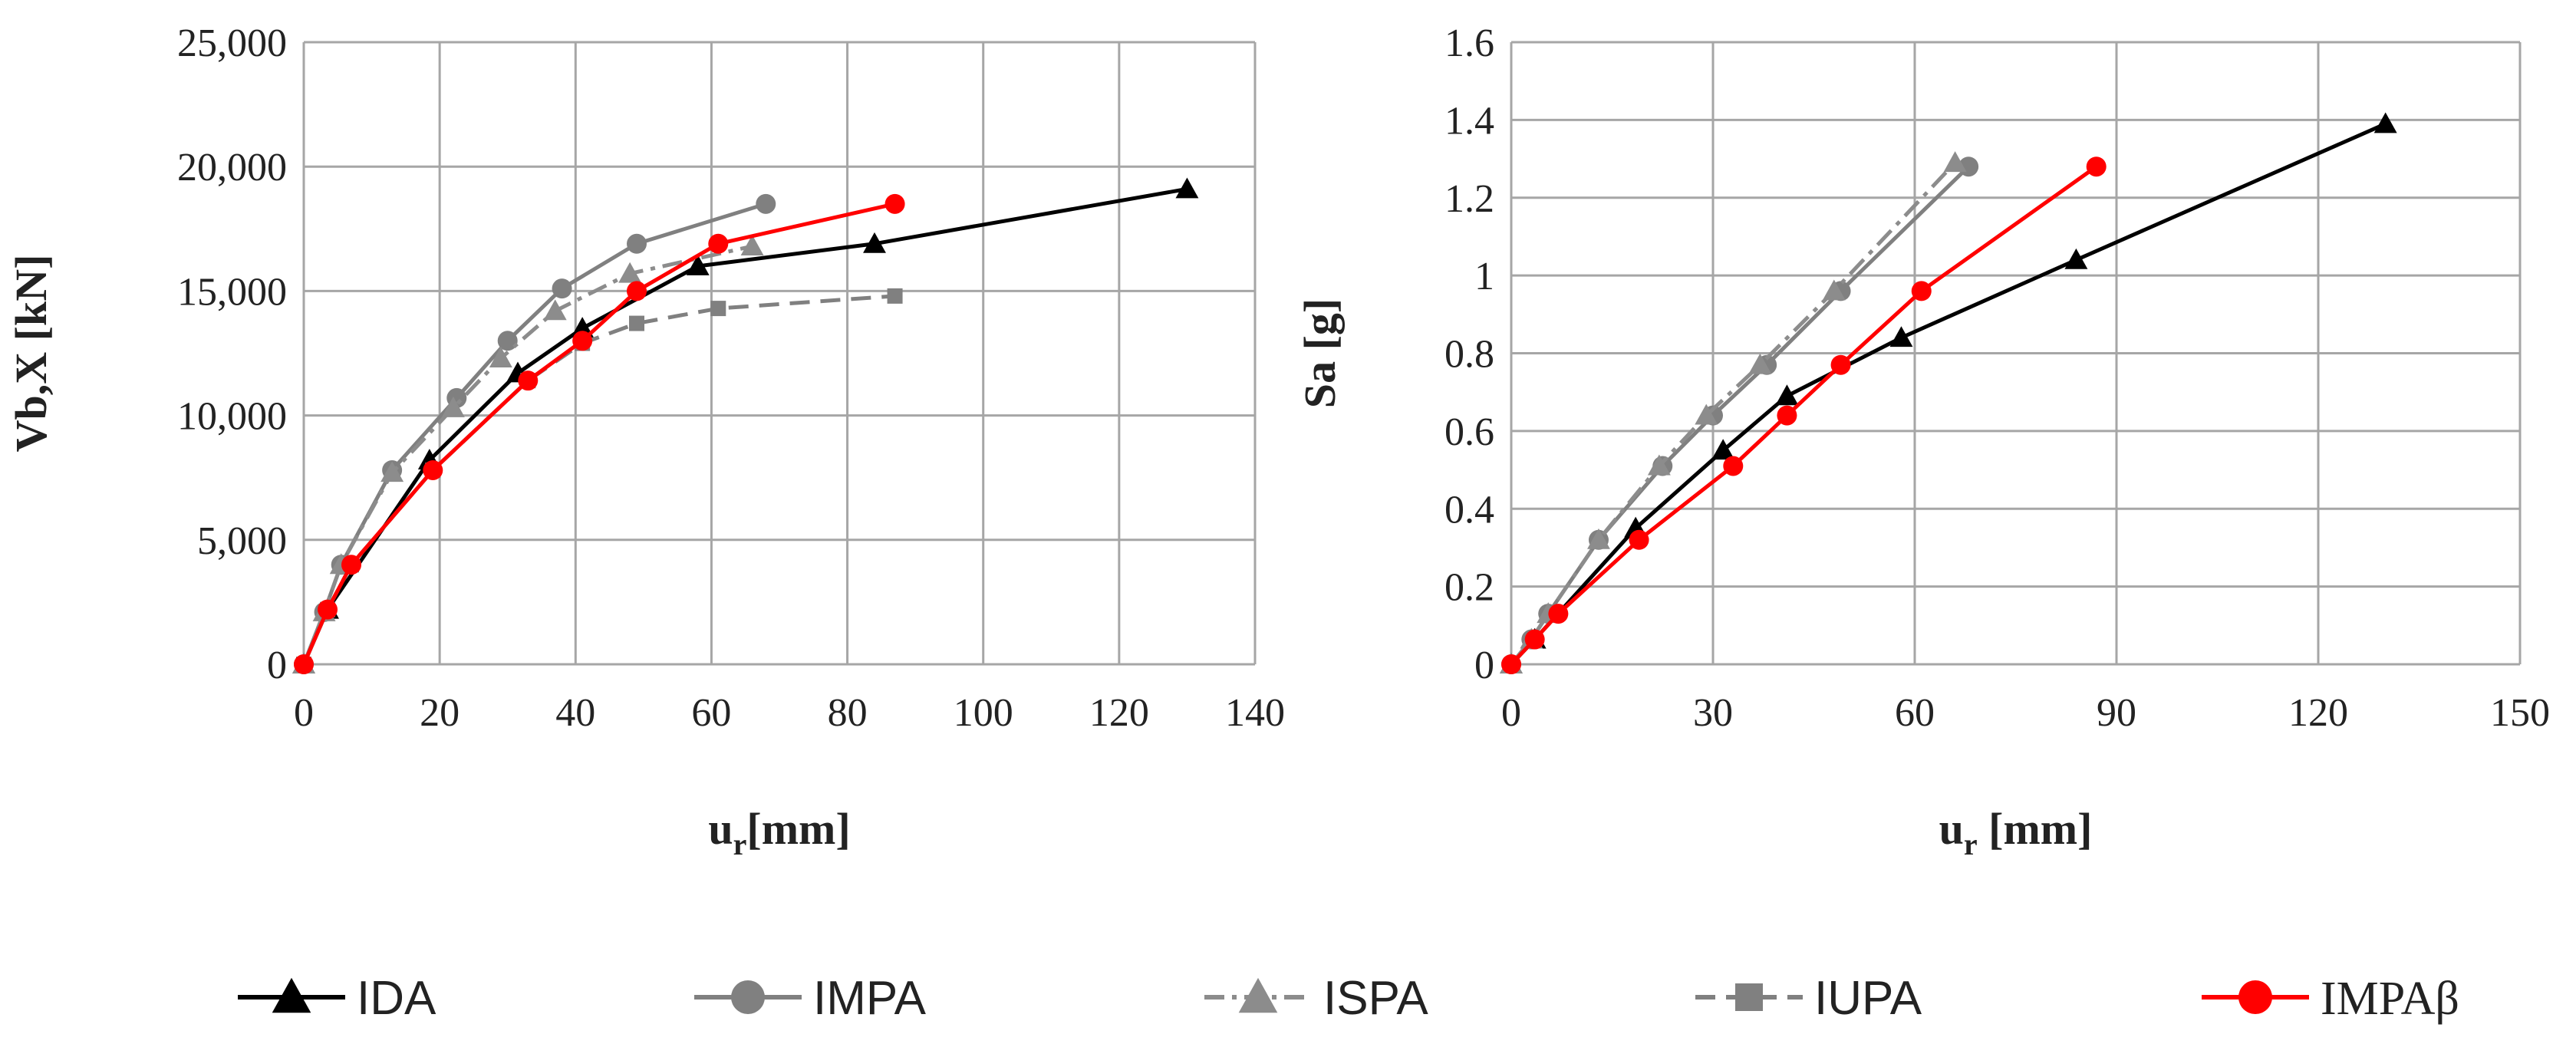 Image resolution: width=2576 pixels, height=1044 pixels. I want to click on legend-item-impabeta: IMPAβ, so click(2330, 999).